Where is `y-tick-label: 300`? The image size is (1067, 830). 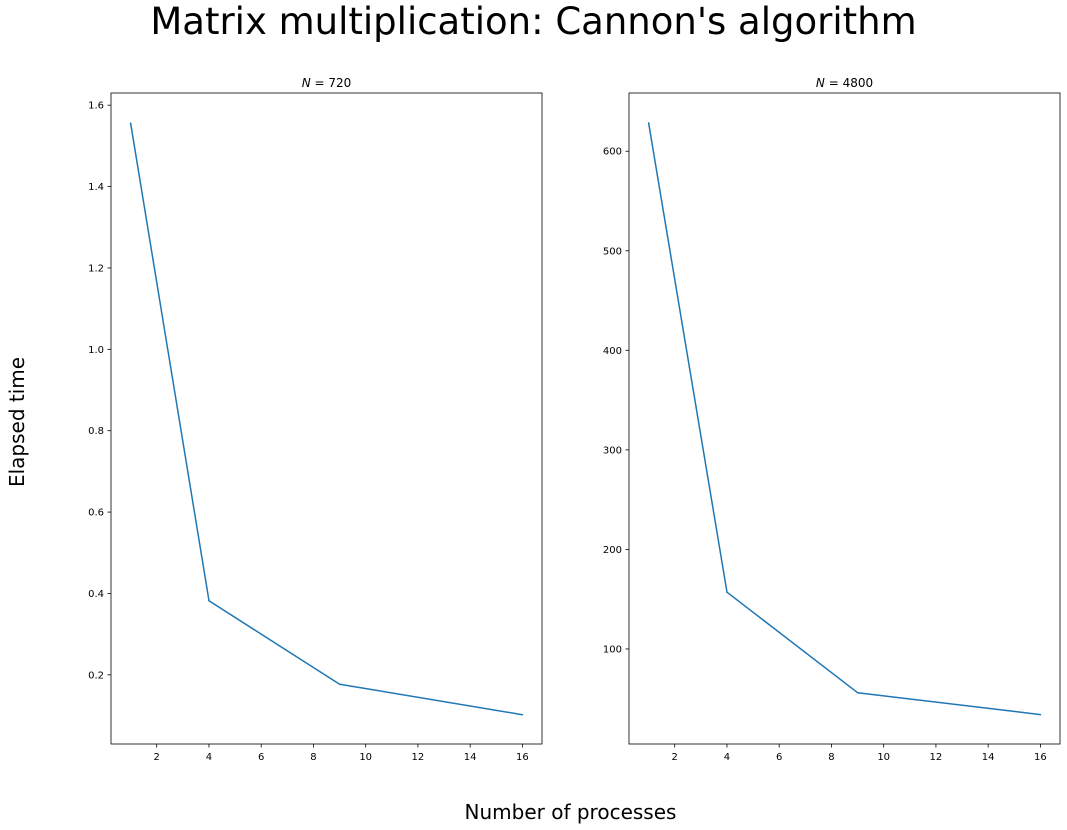 y-tick-label: 300 is located at coordinates (612, 450).